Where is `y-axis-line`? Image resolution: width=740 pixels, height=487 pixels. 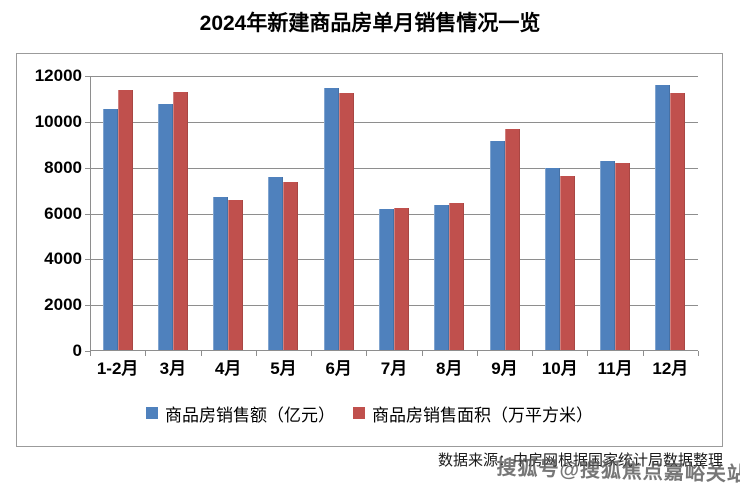
y-axis-line is located at coordinates (90, 213).